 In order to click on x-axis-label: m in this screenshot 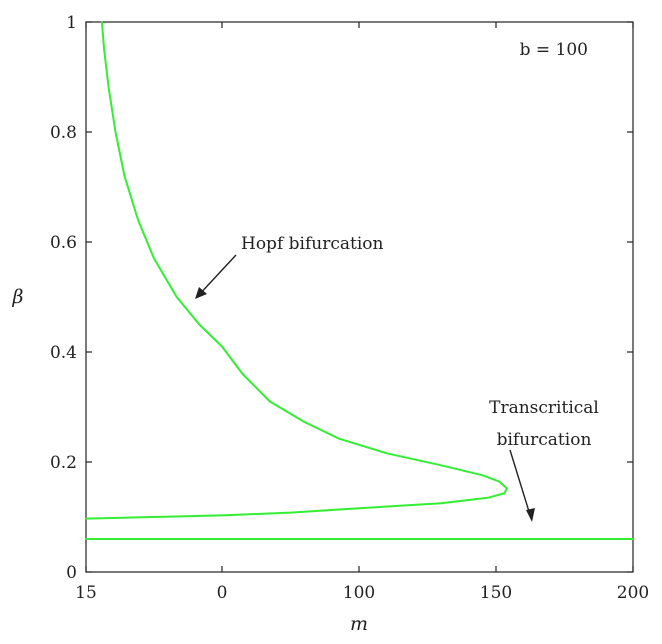, I will do `click(359, 624)`.